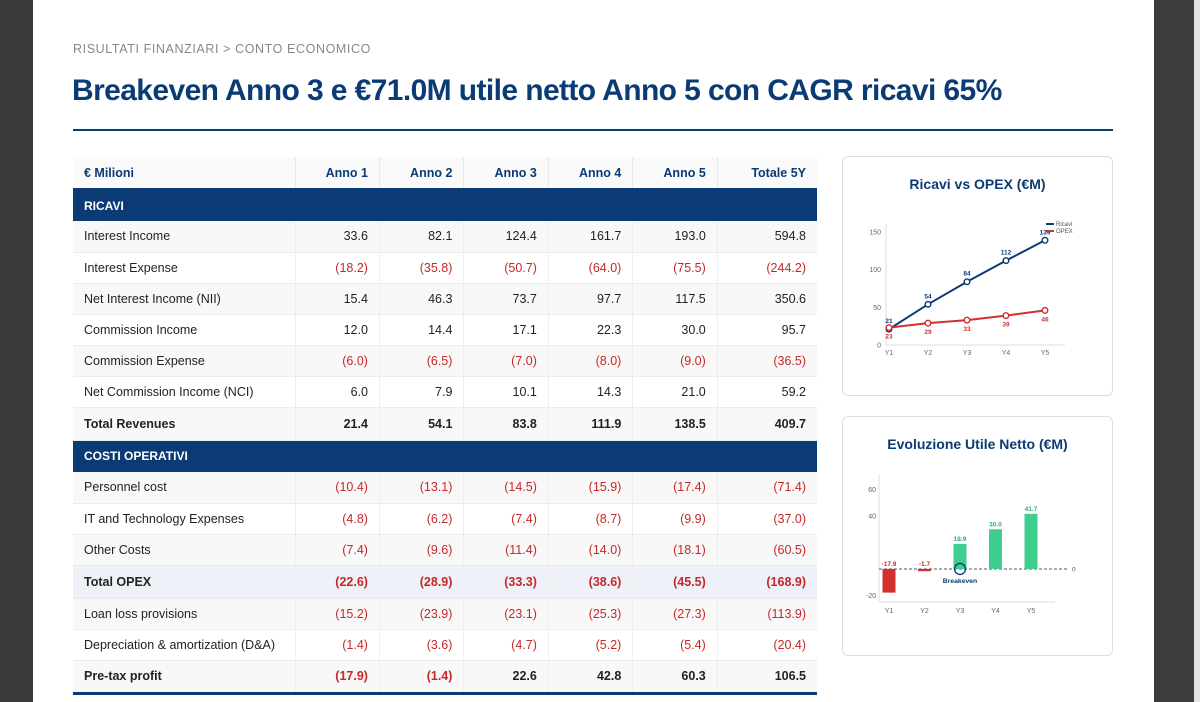 This screenshot has width=1200, height=702. I want to click on cell-value: 409.7, so click(767, 424).